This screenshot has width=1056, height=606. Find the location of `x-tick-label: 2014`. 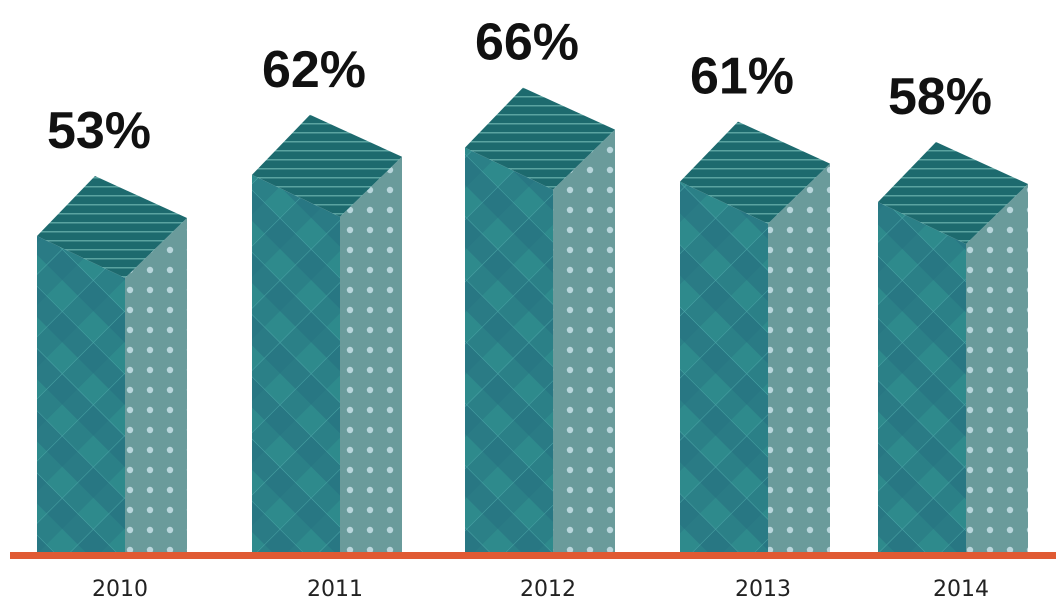

x-tick-label: 2014 is located at coordinates (961, 589).